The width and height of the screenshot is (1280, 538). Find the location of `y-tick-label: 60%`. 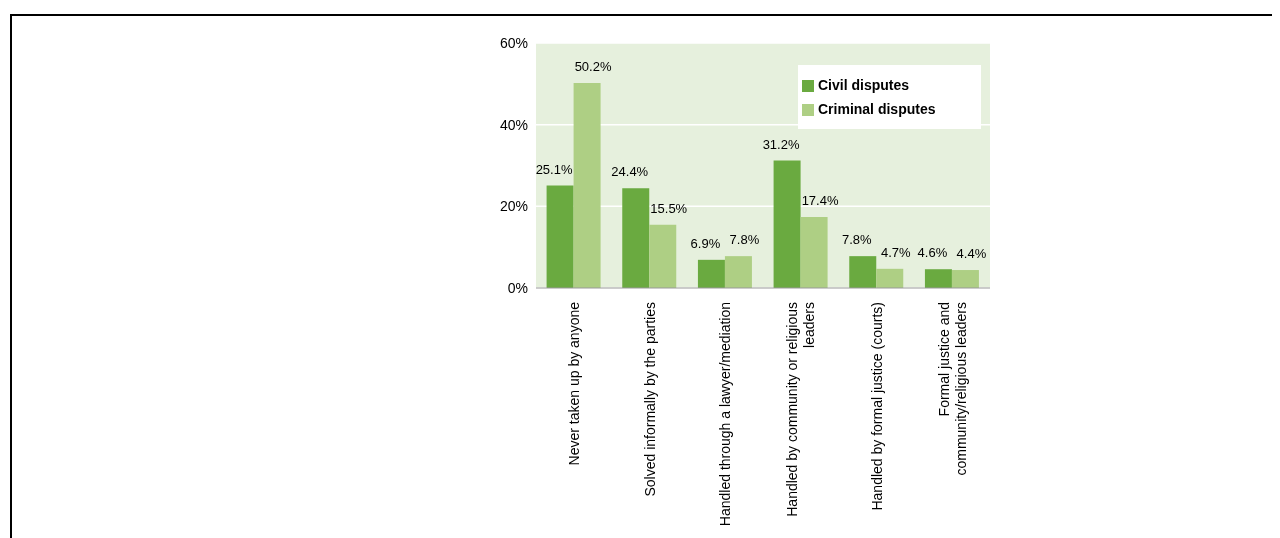

y-tick-label: 60% is located at coordinates (513, 42).